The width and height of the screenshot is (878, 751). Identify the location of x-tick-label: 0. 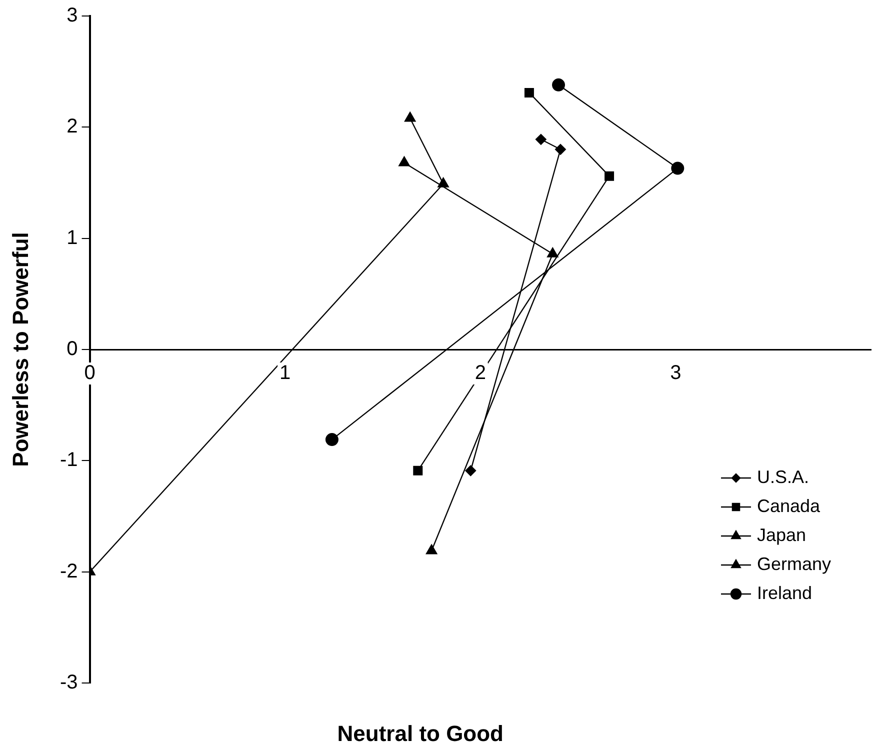
(90, 373).